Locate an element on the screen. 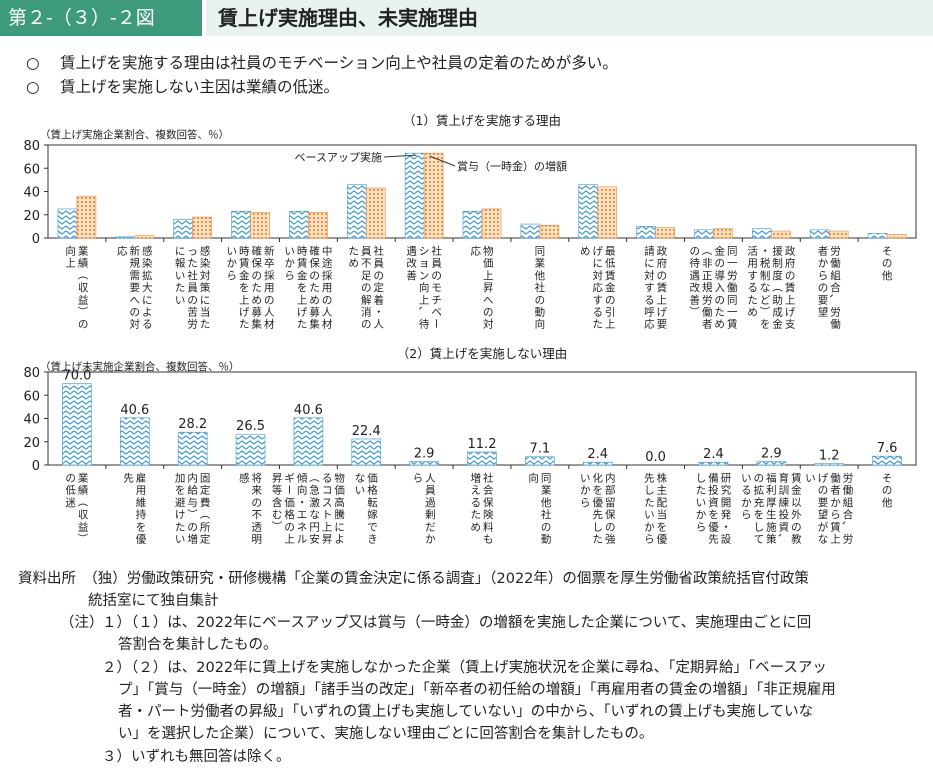  summary-text-2: 賃上げを実施しない主因は業績の低迷。 is located at coordinates (200, 87).